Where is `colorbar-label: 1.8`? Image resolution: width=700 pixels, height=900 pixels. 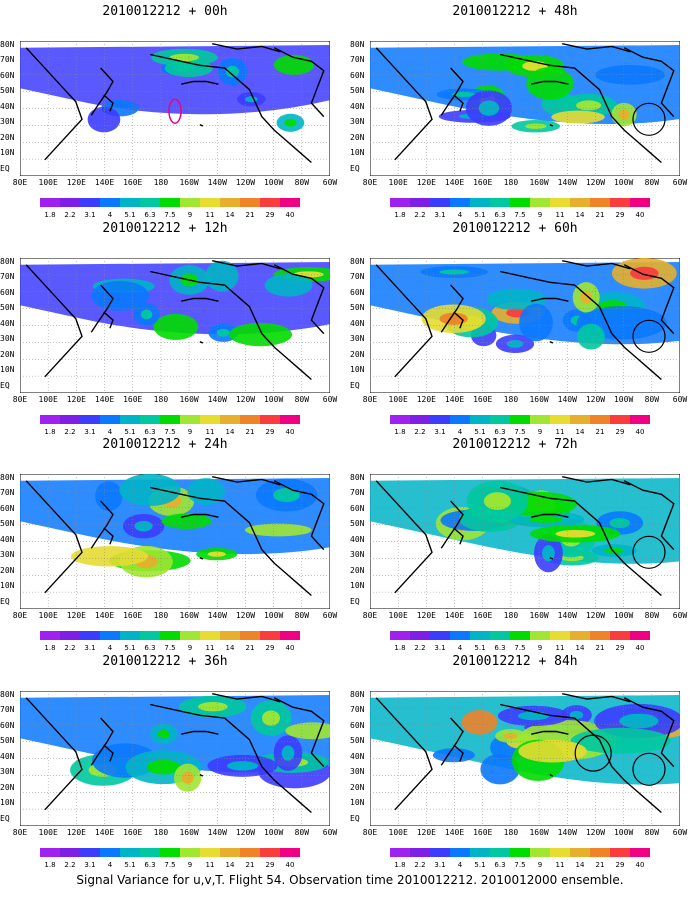 colorbar-label: 1.8 is located at coordinates (400, 648).